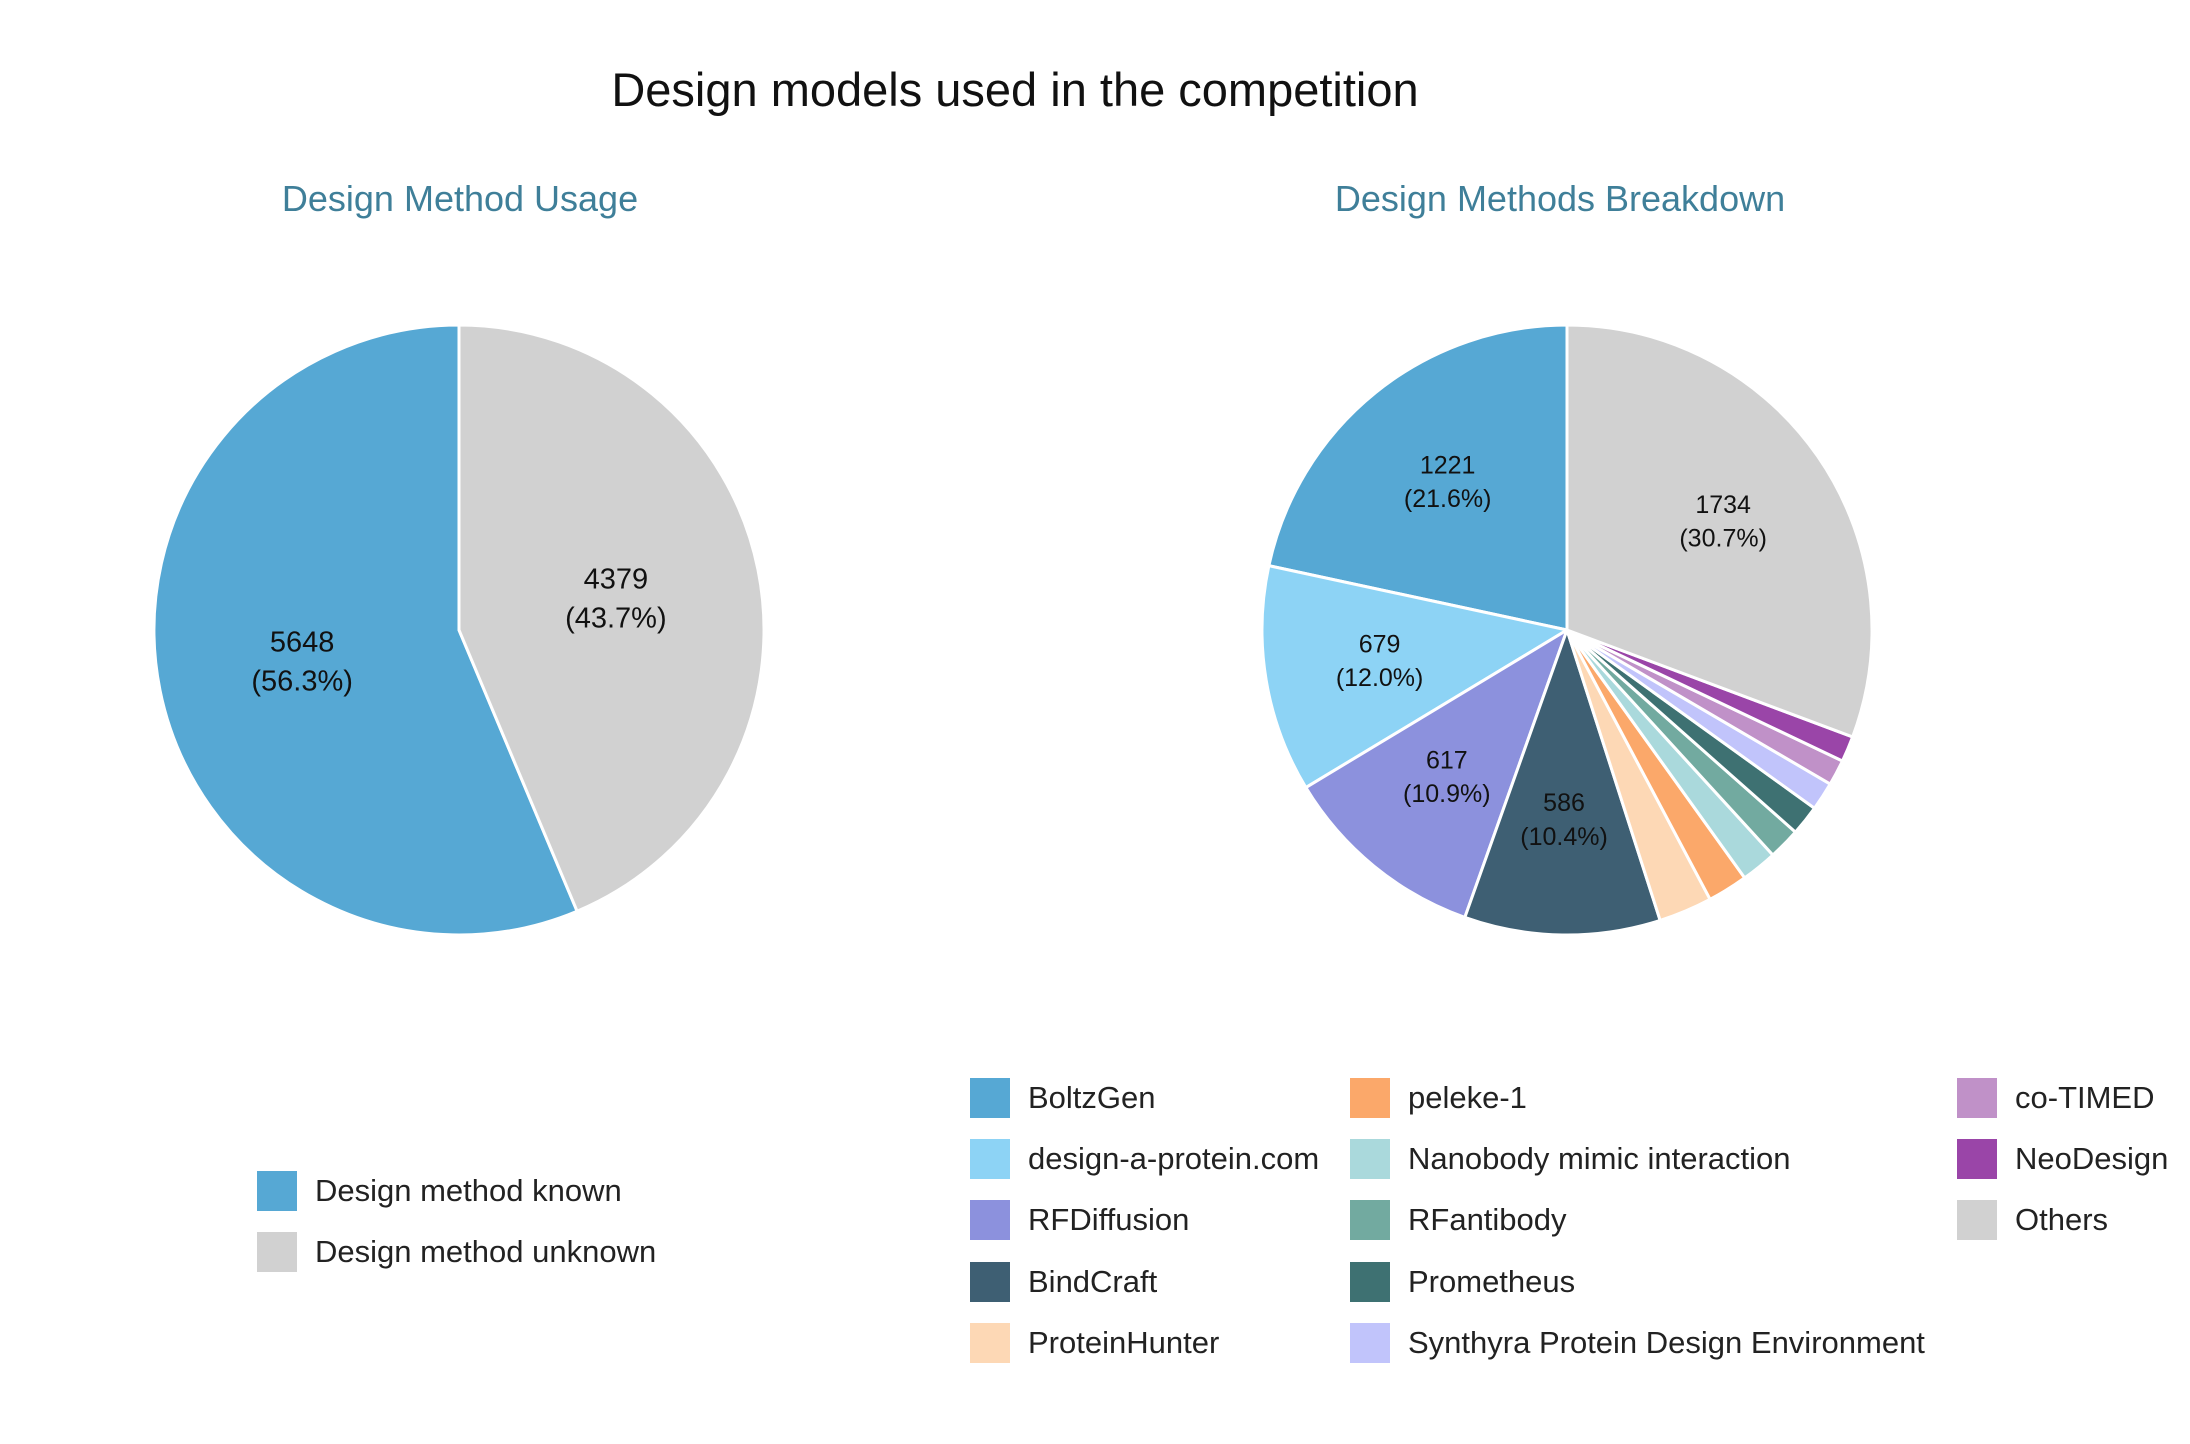  I want to click on slice-value-design-method-unknown: 4379, so click(616, 579).